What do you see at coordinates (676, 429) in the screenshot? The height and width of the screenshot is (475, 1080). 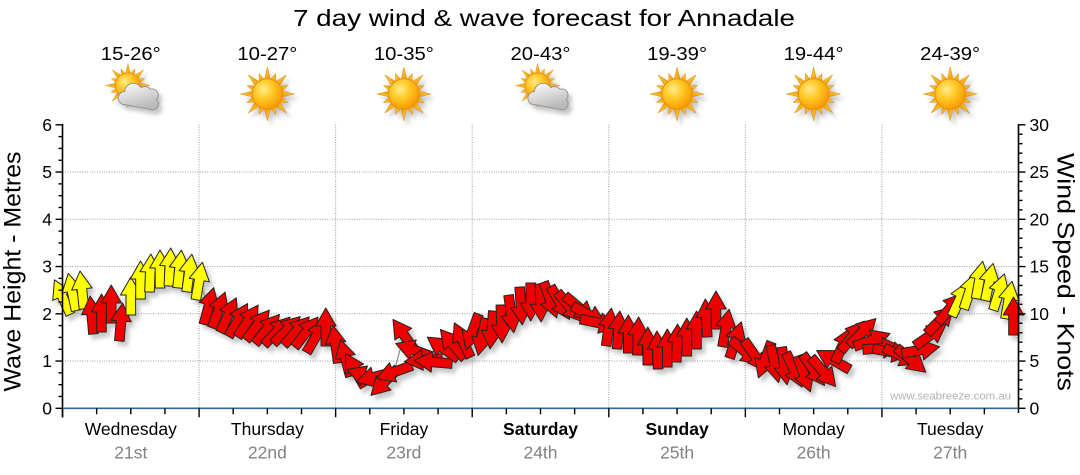 I see `svg-text: Sunday` at bounding box center [676, 429].